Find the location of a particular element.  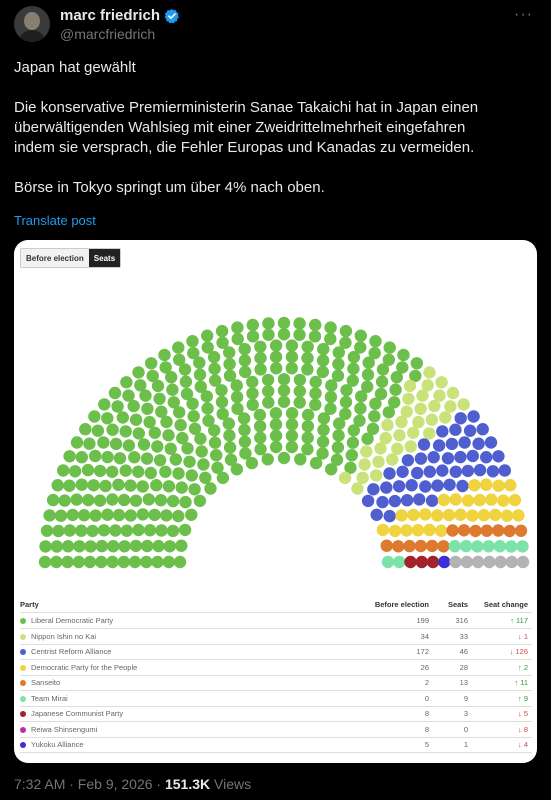

avatar is located at coordinates (32, 24).